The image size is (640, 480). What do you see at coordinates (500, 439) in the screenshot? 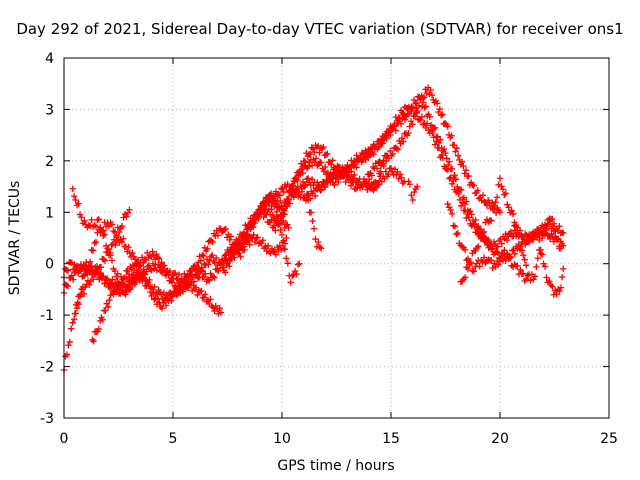
I see `x-tick-label: 20` at bounding box center [500, 439].